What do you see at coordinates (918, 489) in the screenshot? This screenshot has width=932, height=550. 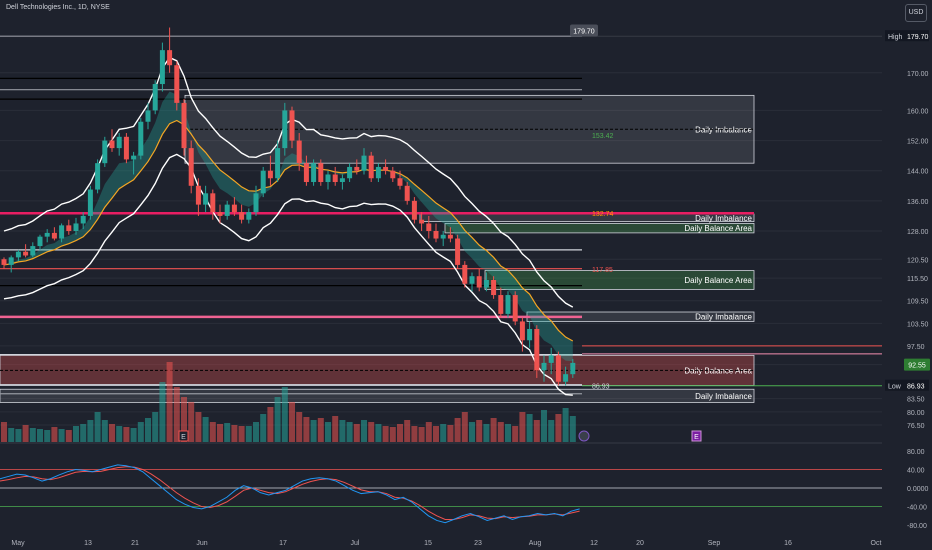 I see `osc-axis-label: 0.0000` at bounding box center [918, 489].